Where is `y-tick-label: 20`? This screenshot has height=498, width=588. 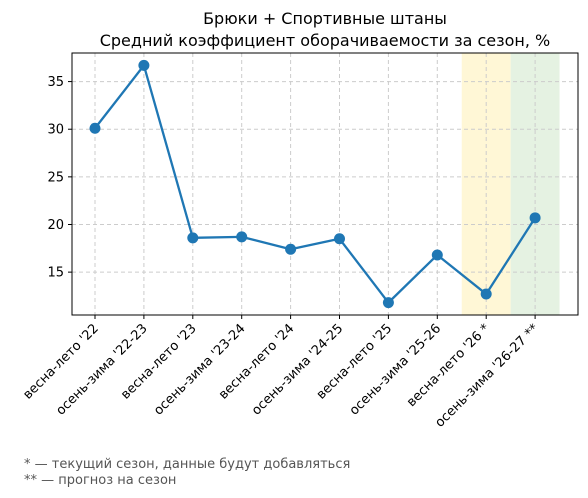
y-tick-label: 20 is located at coordinates (55, 225).